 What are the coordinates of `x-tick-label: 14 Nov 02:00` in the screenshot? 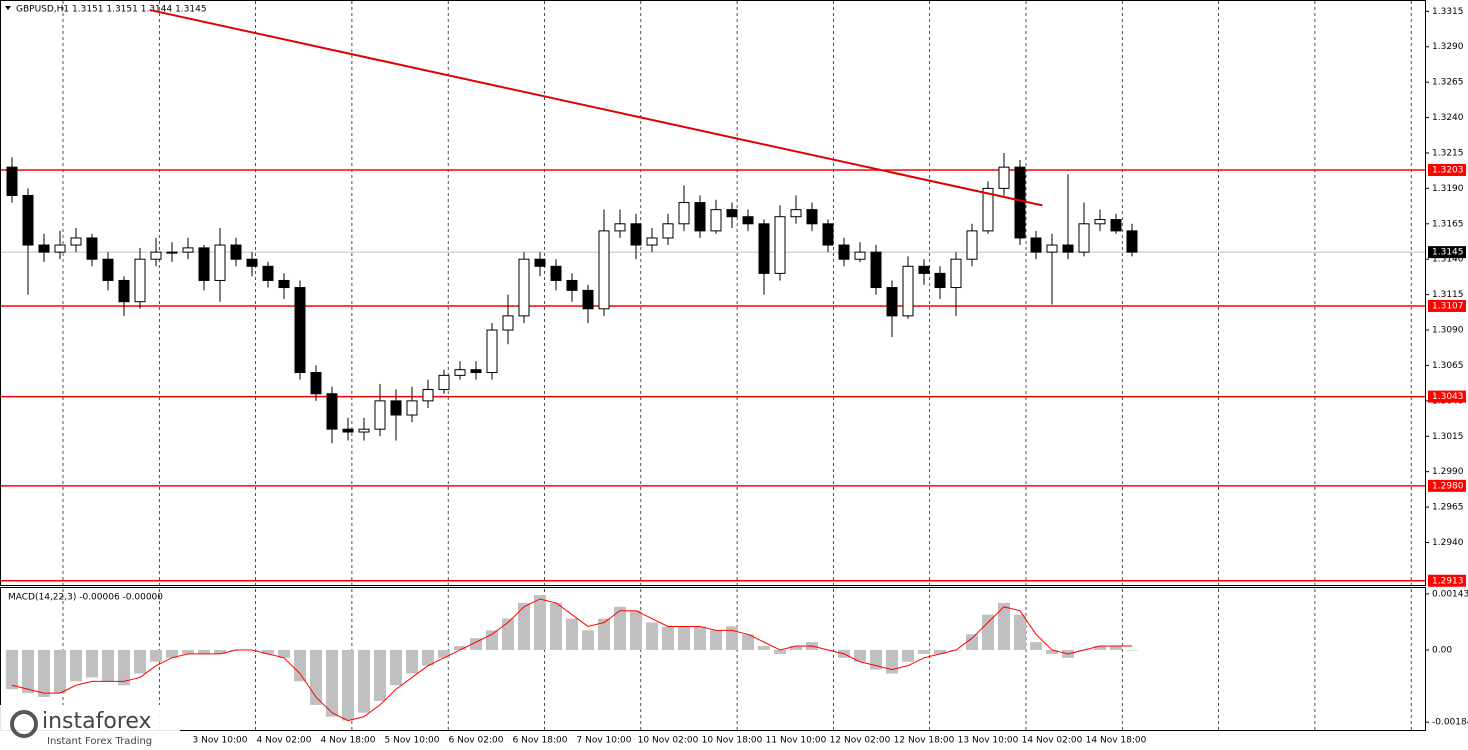 It's located at (1052, 741).